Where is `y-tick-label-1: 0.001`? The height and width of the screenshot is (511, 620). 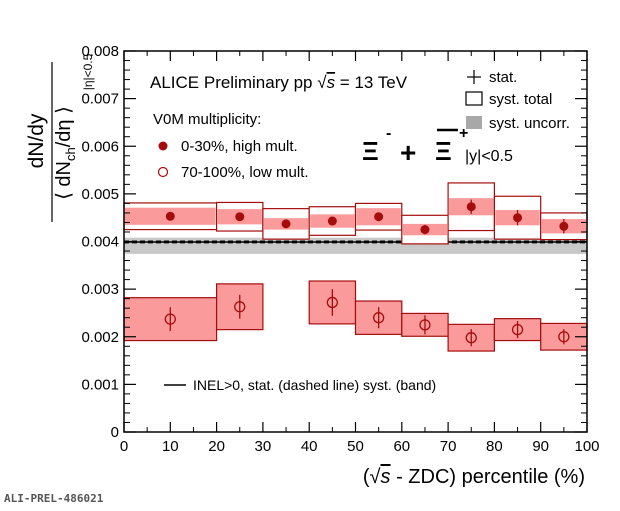 y-tick-label-1: 0.001 is located at coordinates (100, 384).